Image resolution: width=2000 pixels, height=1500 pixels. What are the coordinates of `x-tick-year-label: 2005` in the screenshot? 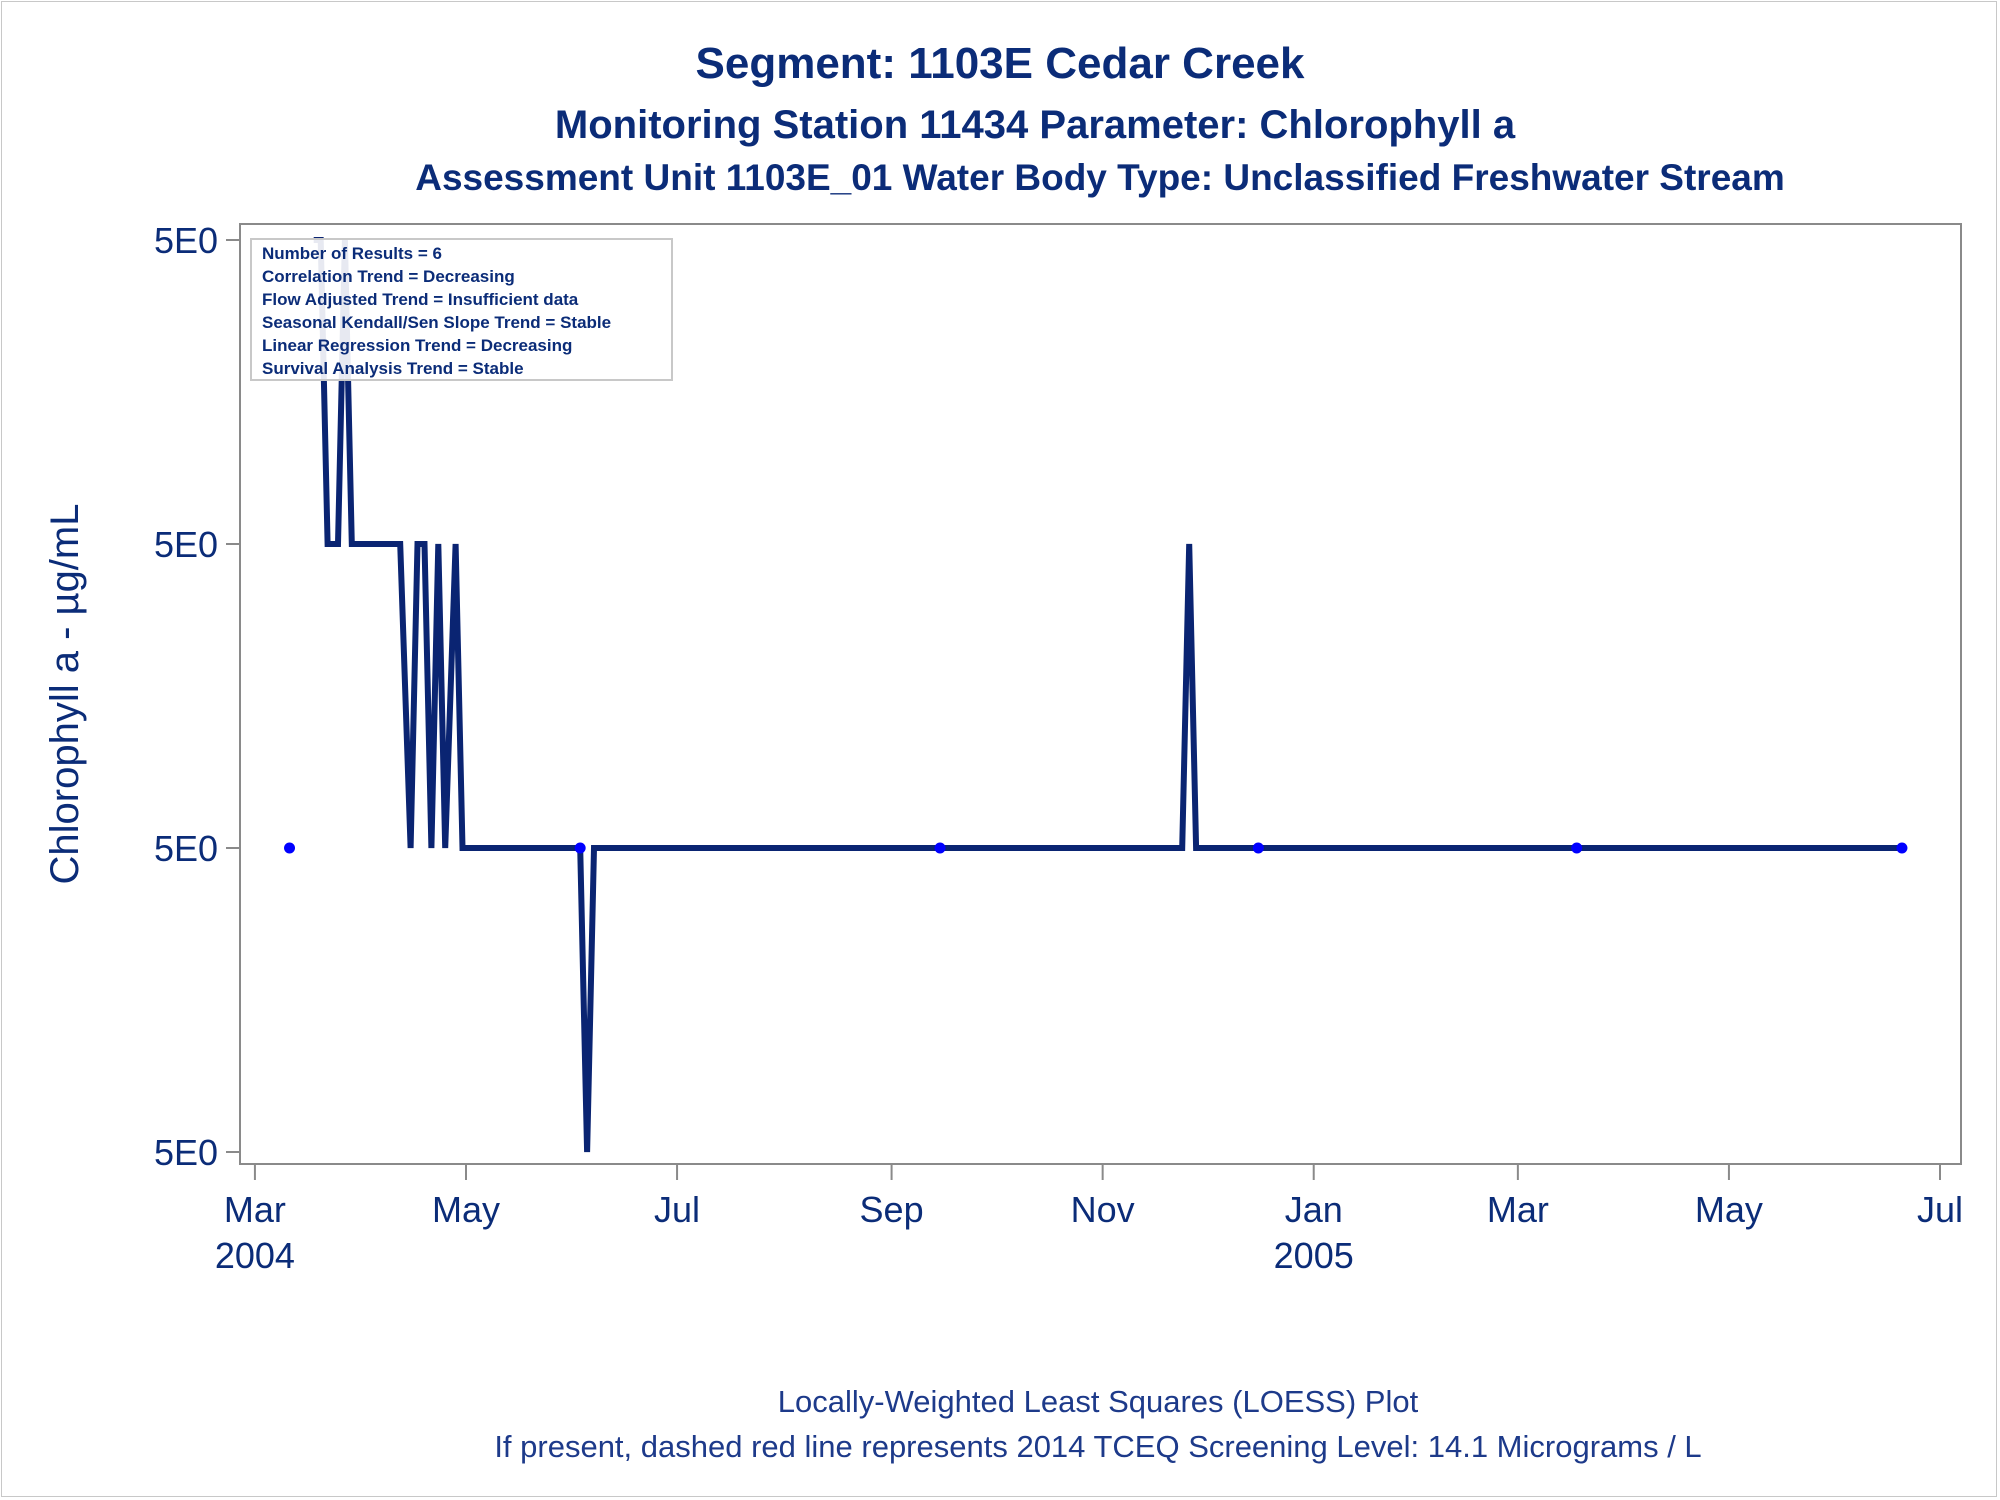 It's located at (1314, 1255).